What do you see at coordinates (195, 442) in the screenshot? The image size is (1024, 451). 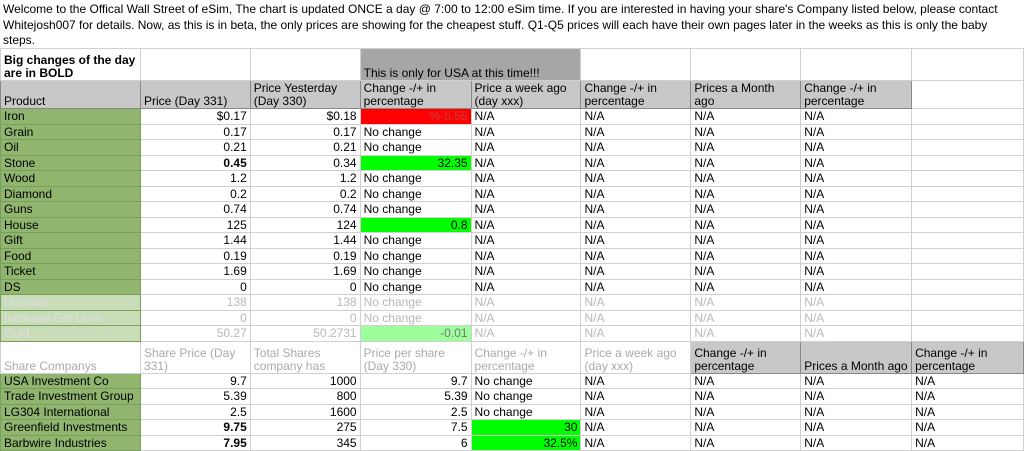 I see `share-price: 7.95` at bounding box center [195, 442].